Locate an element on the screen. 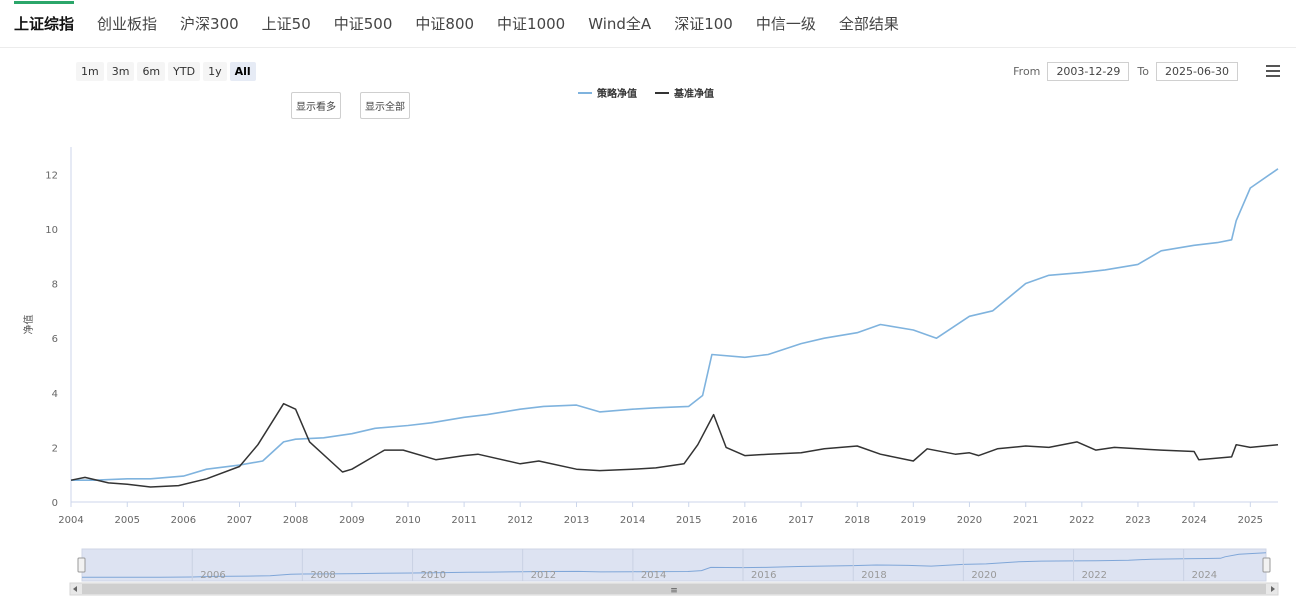  tab-3: 上证50 is located at coordinates (286, 24).